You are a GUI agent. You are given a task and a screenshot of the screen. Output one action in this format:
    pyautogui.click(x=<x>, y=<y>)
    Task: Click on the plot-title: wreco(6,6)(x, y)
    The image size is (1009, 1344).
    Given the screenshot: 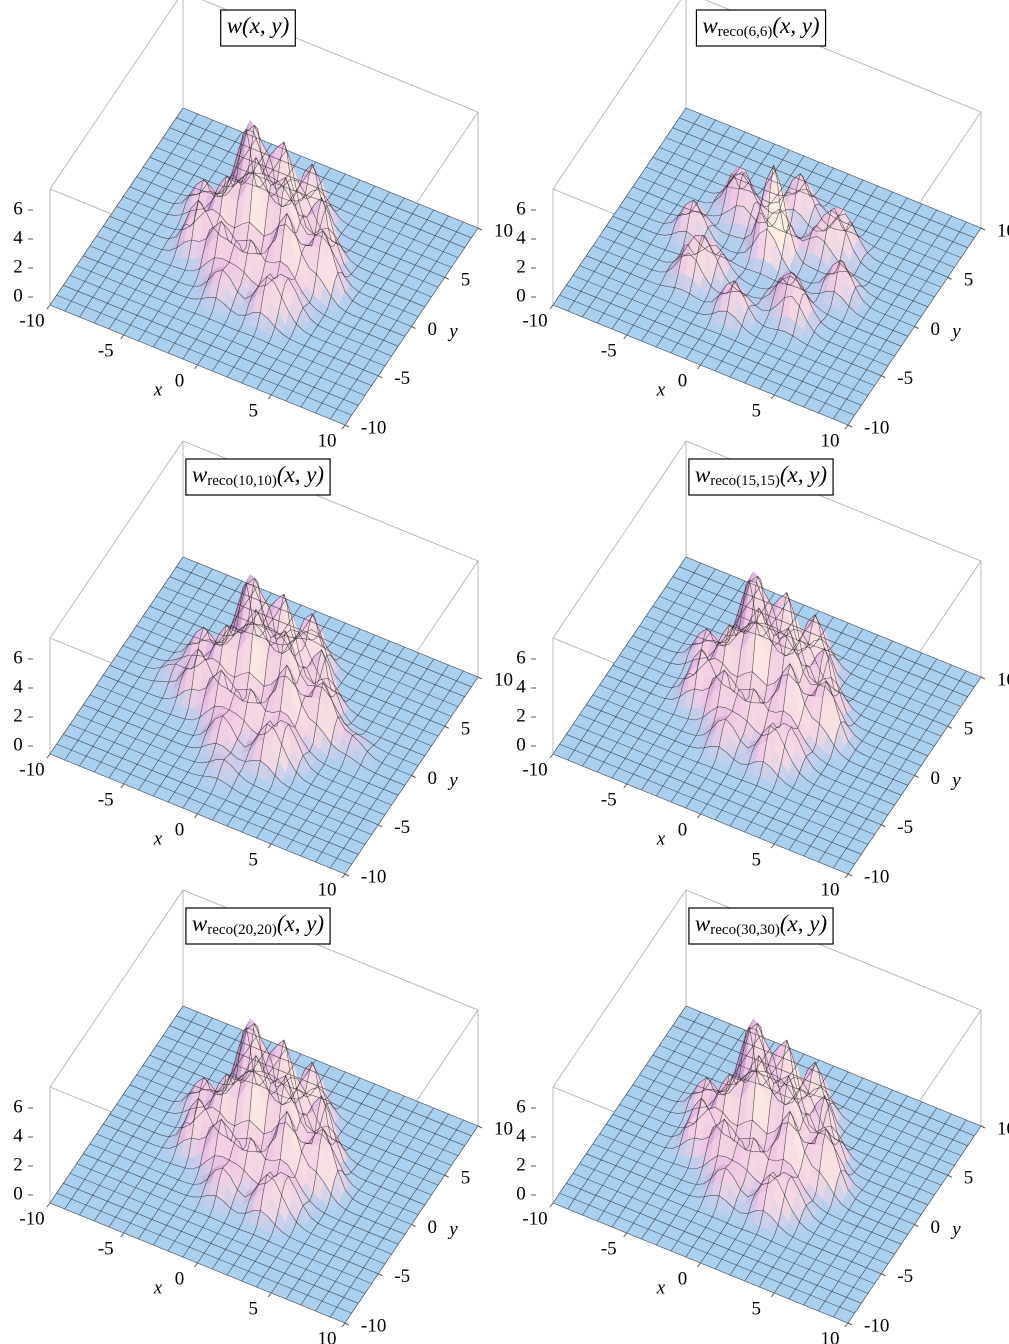 What is the action you would take?
    pyautogui.click(x=761, y=28)
    